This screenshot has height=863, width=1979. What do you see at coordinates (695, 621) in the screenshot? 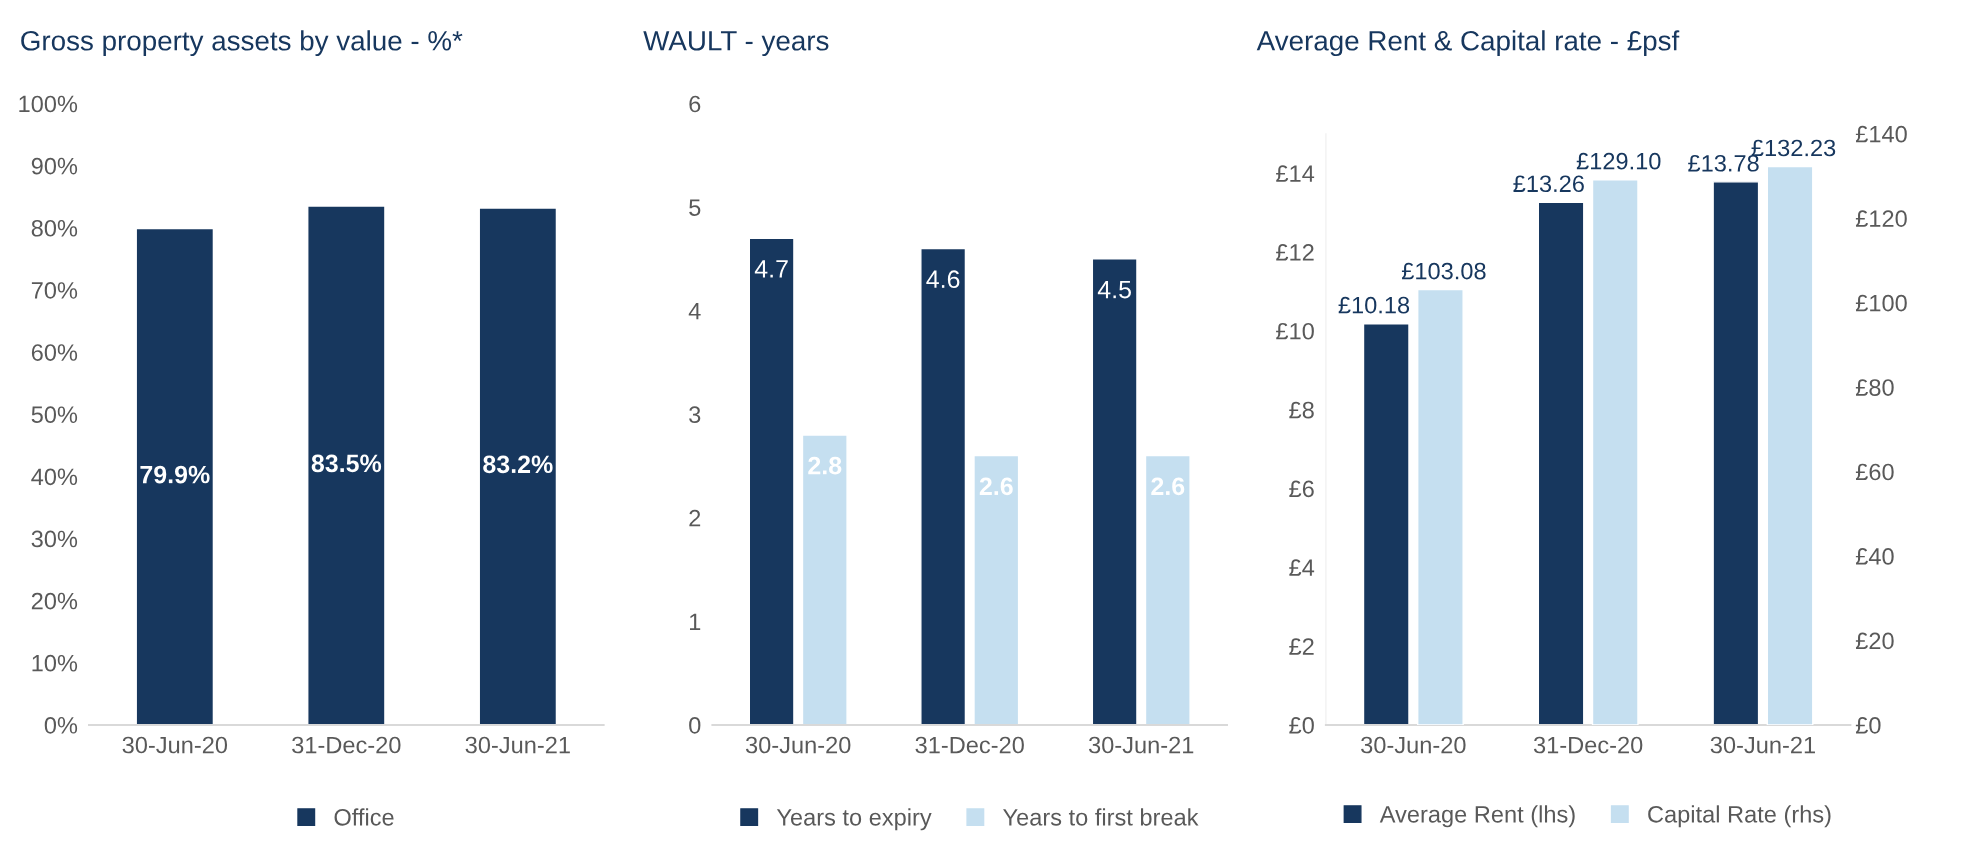
I see `y-tick-label: 1` at bounding box center [695, 621].